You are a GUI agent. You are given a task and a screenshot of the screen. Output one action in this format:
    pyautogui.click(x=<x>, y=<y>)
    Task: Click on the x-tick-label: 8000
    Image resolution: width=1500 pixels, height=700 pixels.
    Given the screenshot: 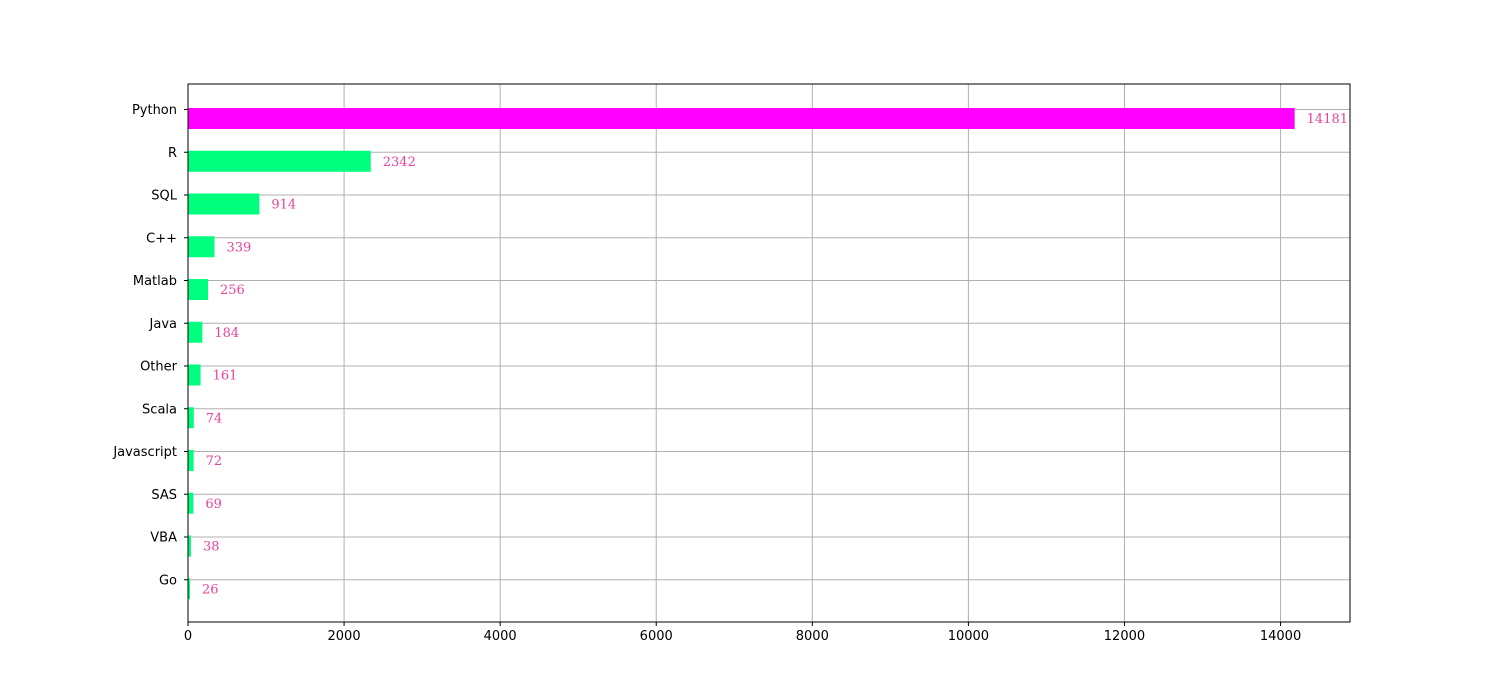 What is the action you would take?
    pyautogui.click(x=812, y=636)
    